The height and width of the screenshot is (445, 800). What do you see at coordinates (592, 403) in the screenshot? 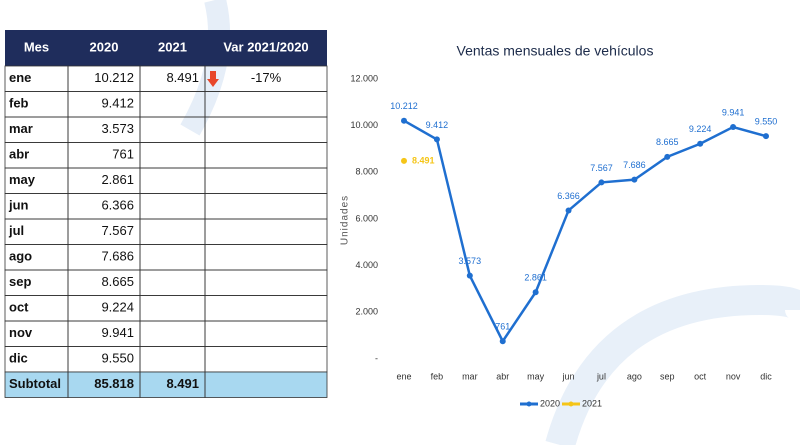
I see `legend-label: 2021` at bounding box center [592, 403].